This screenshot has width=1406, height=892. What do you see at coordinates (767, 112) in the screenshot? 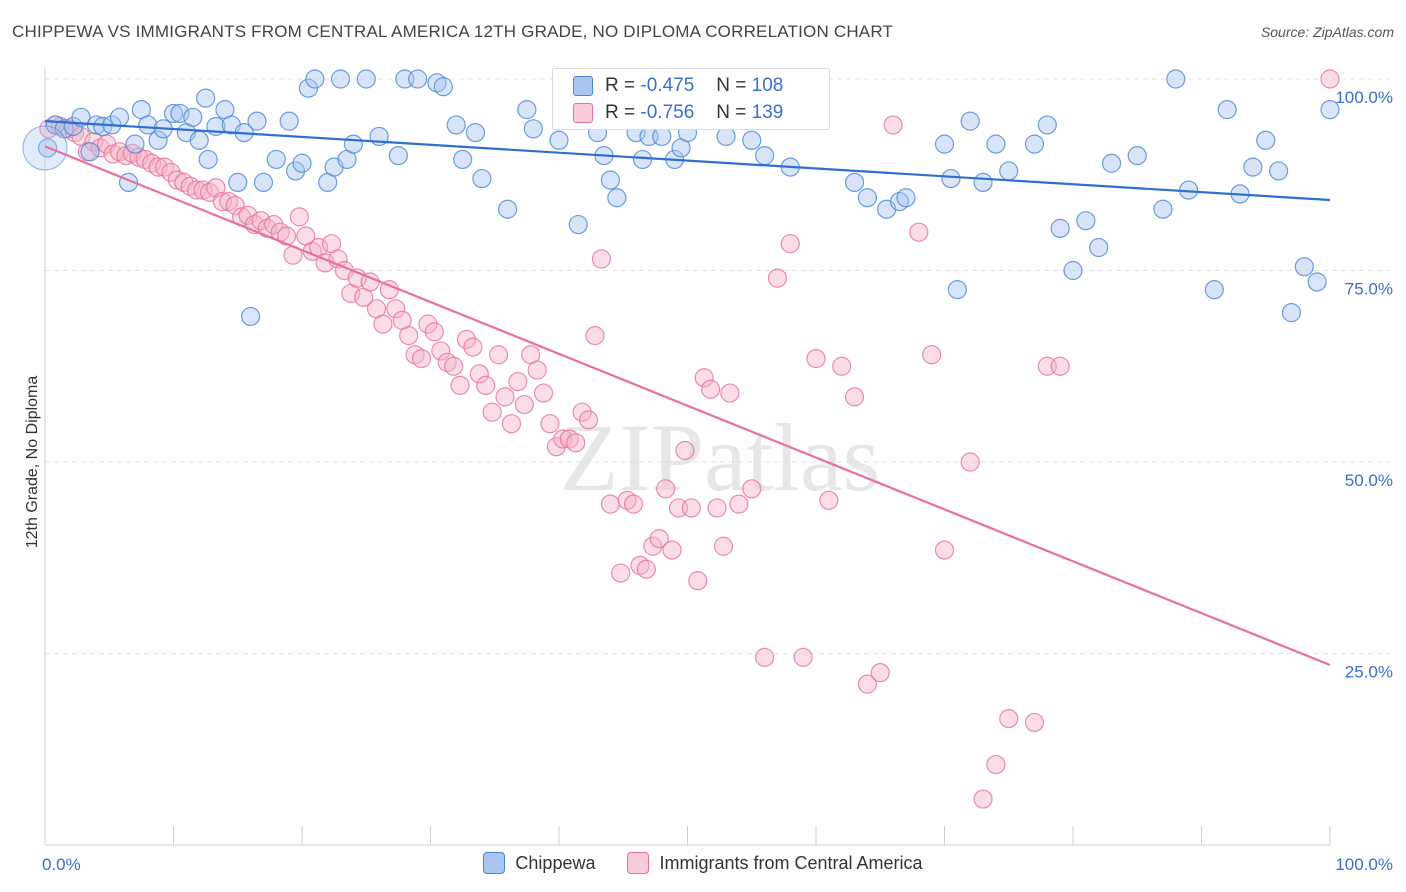
I see `n-value: 139` at bounding box center [767, 112].